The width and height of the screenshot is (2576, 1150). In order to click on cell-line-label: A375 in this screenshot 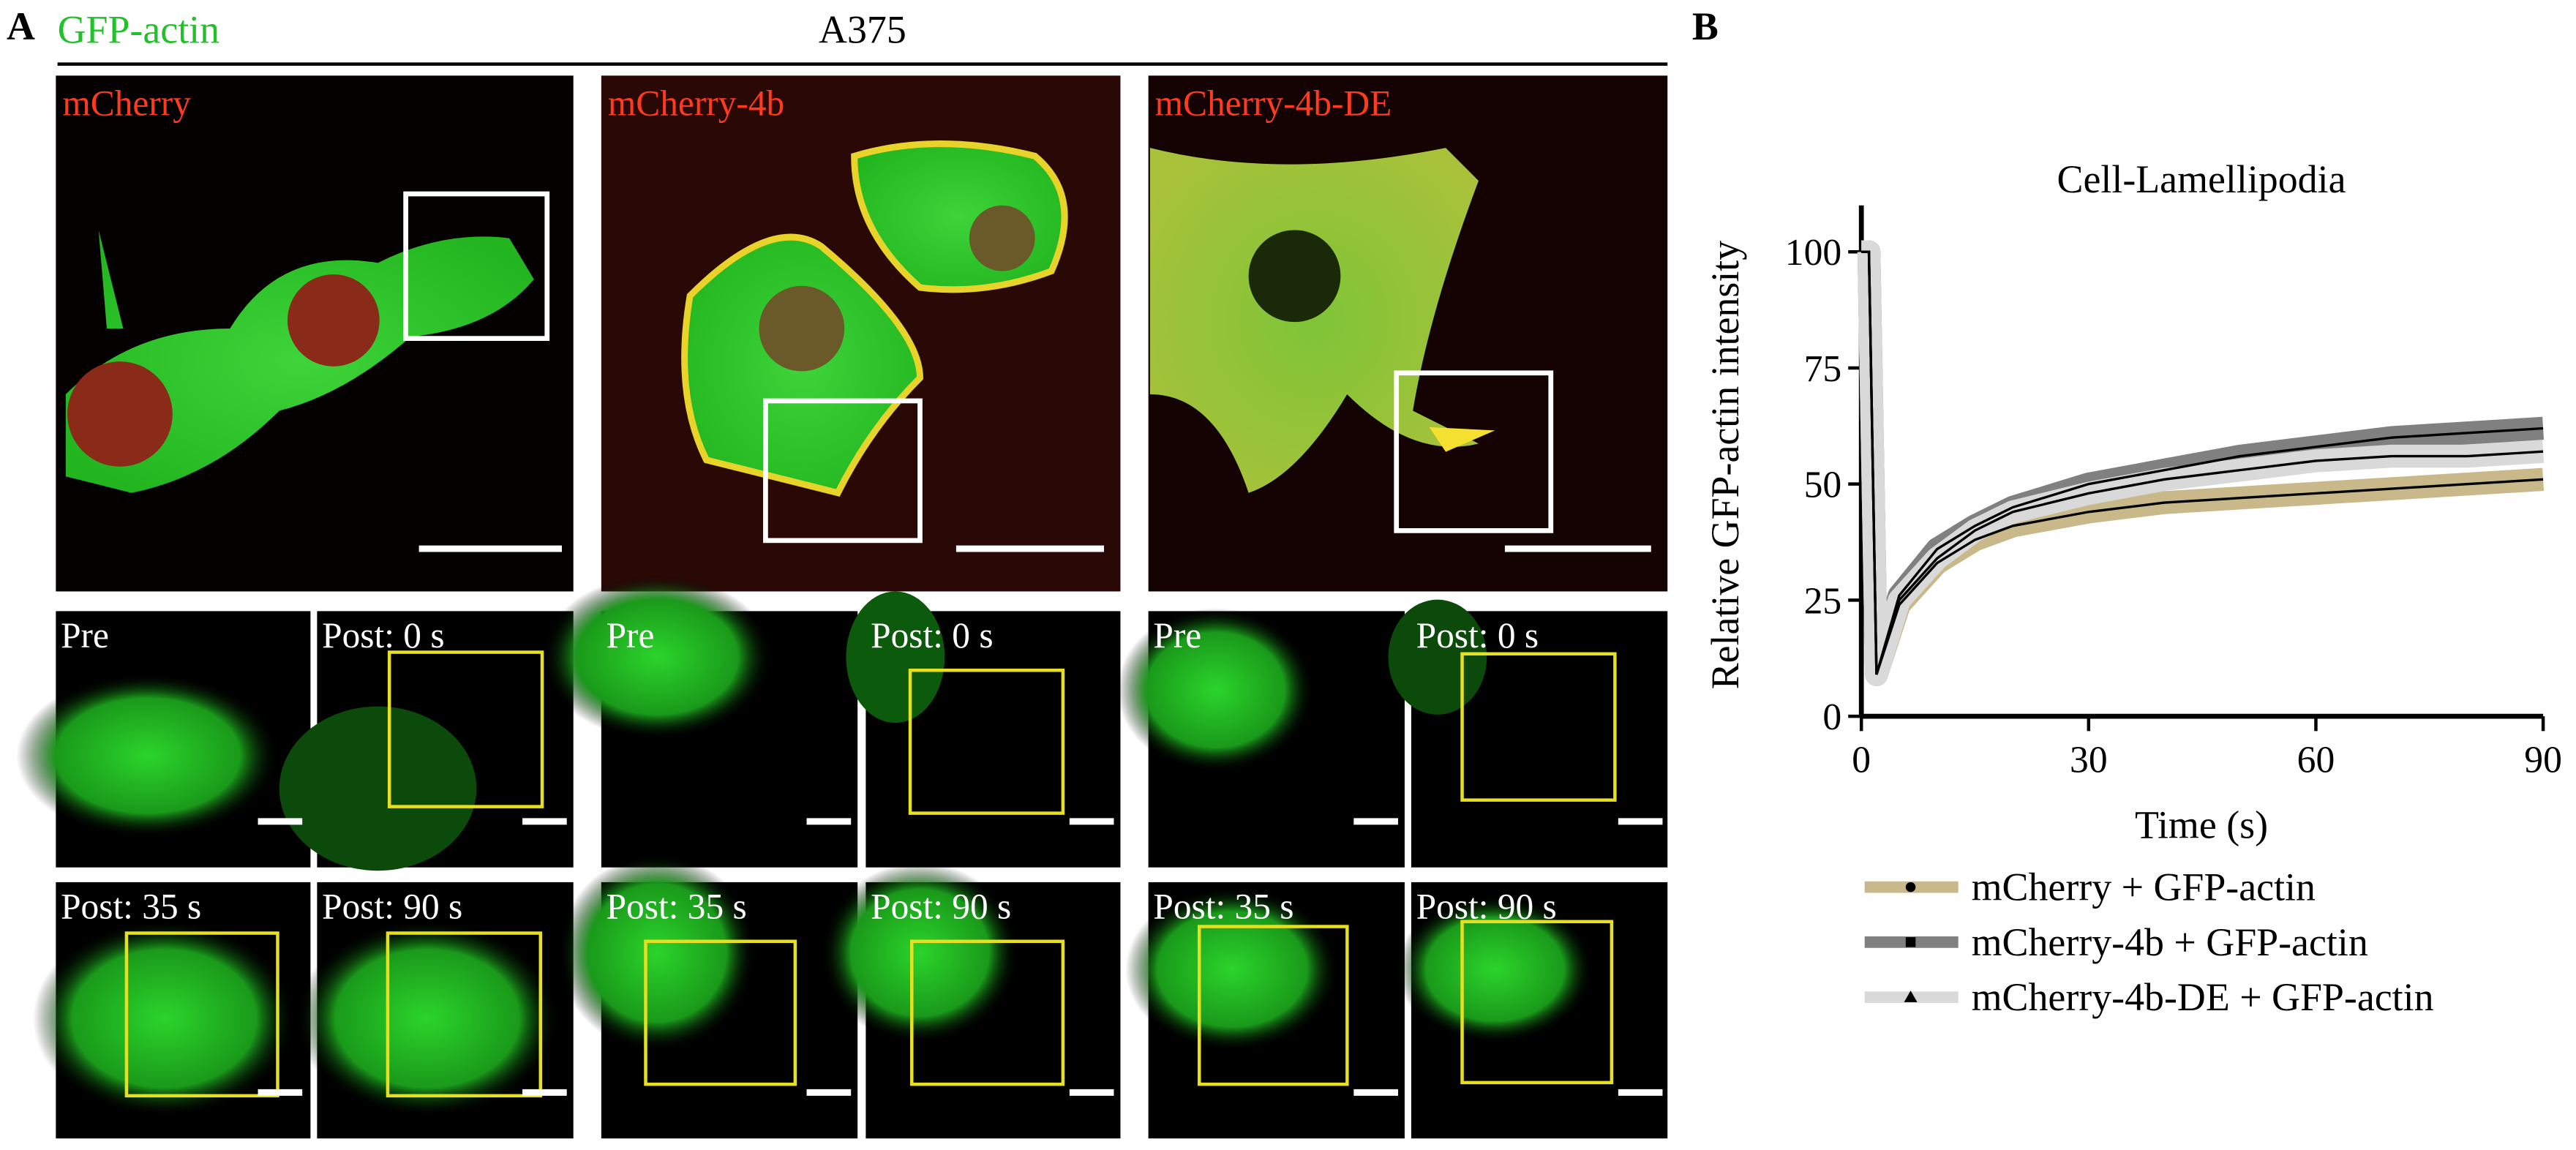, I will do `click(862, 29)`.